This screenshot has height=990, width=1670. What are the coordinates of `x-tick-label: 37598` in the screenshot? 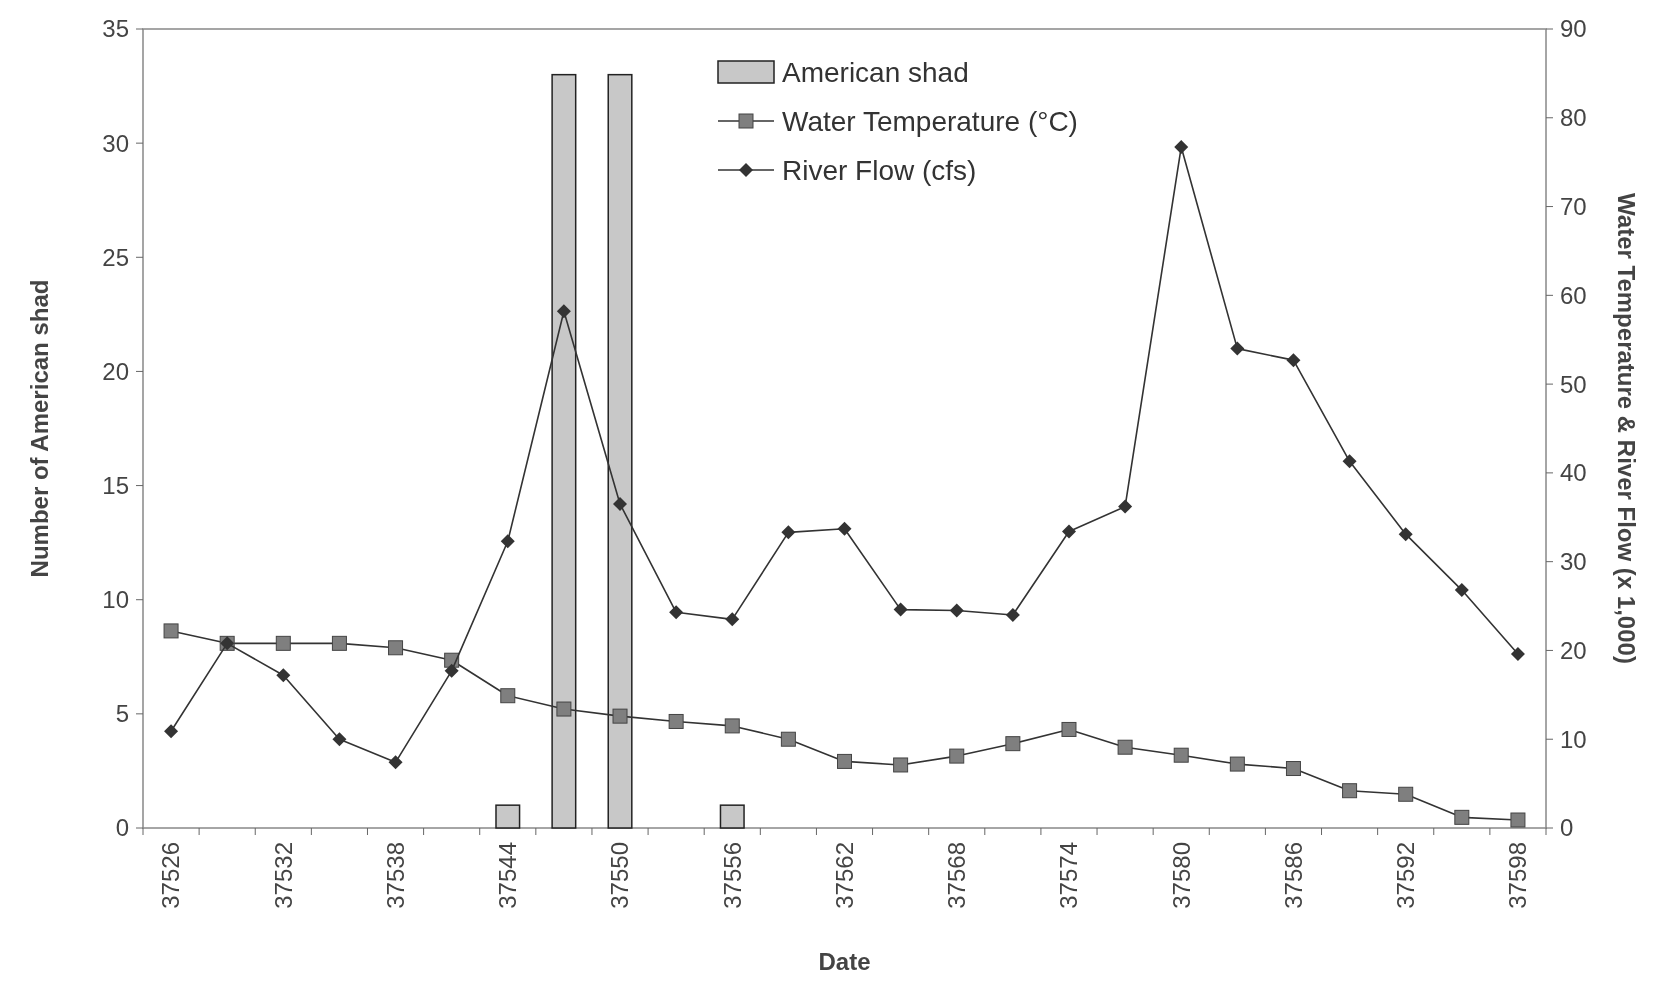 It's located at (1518, 875).